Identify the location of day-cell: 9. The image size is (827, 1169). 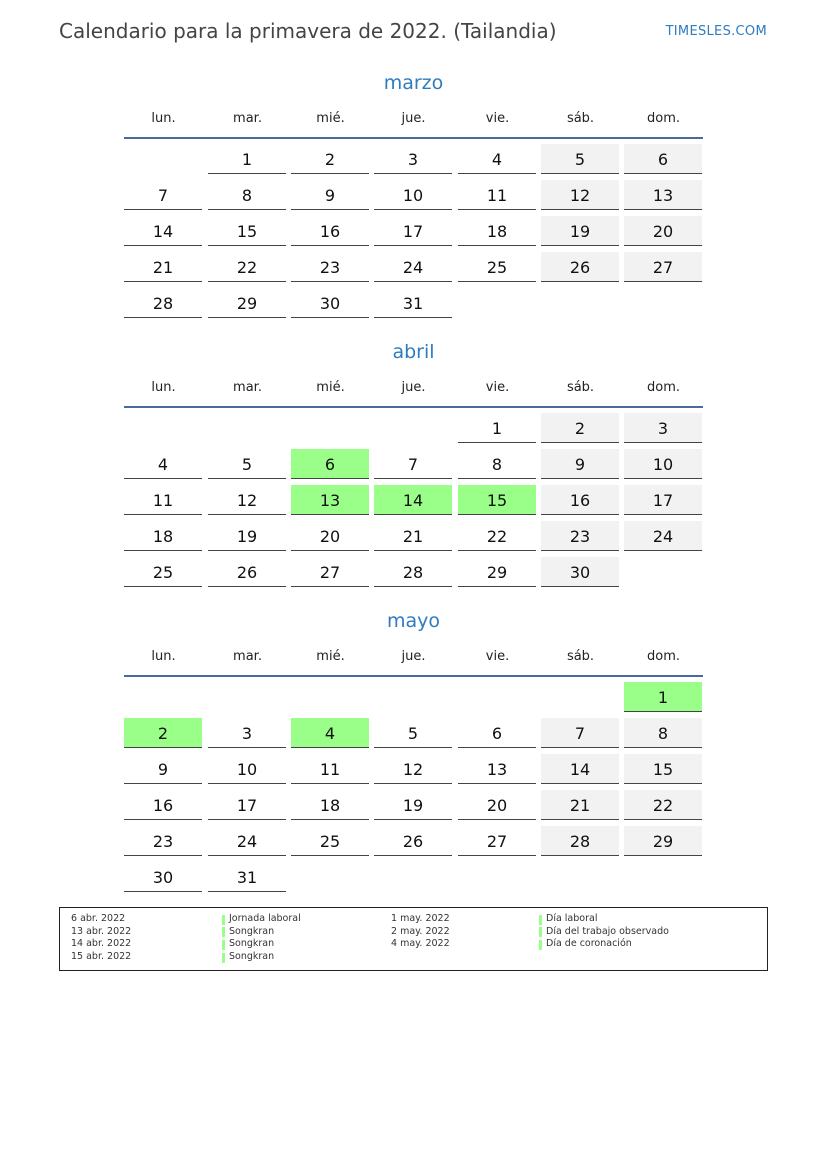
(330, 195).